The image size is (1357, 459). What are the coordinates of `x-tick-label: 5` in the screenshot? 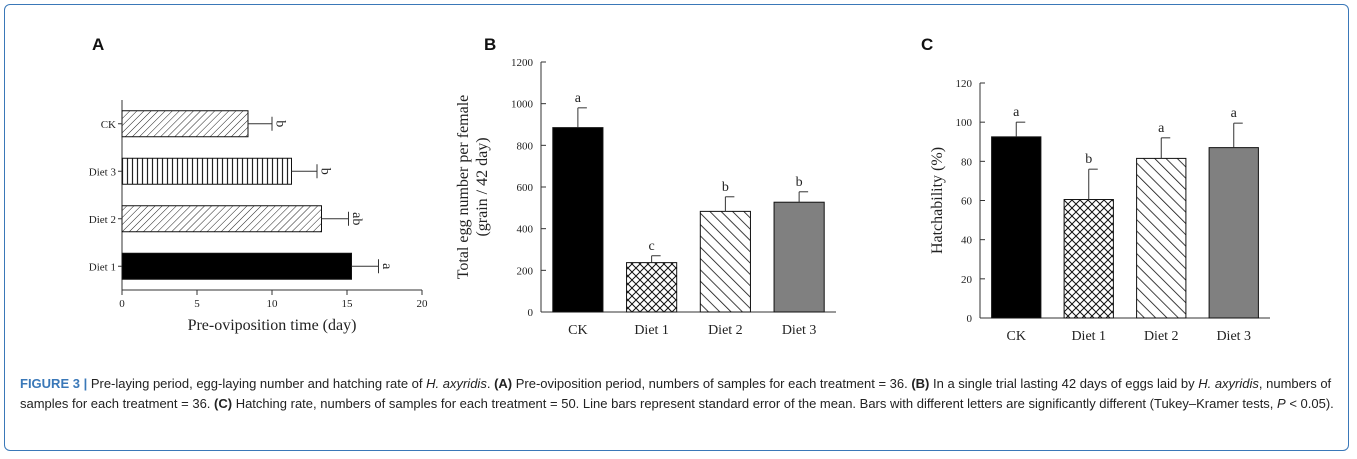 It's located at (197, 304).